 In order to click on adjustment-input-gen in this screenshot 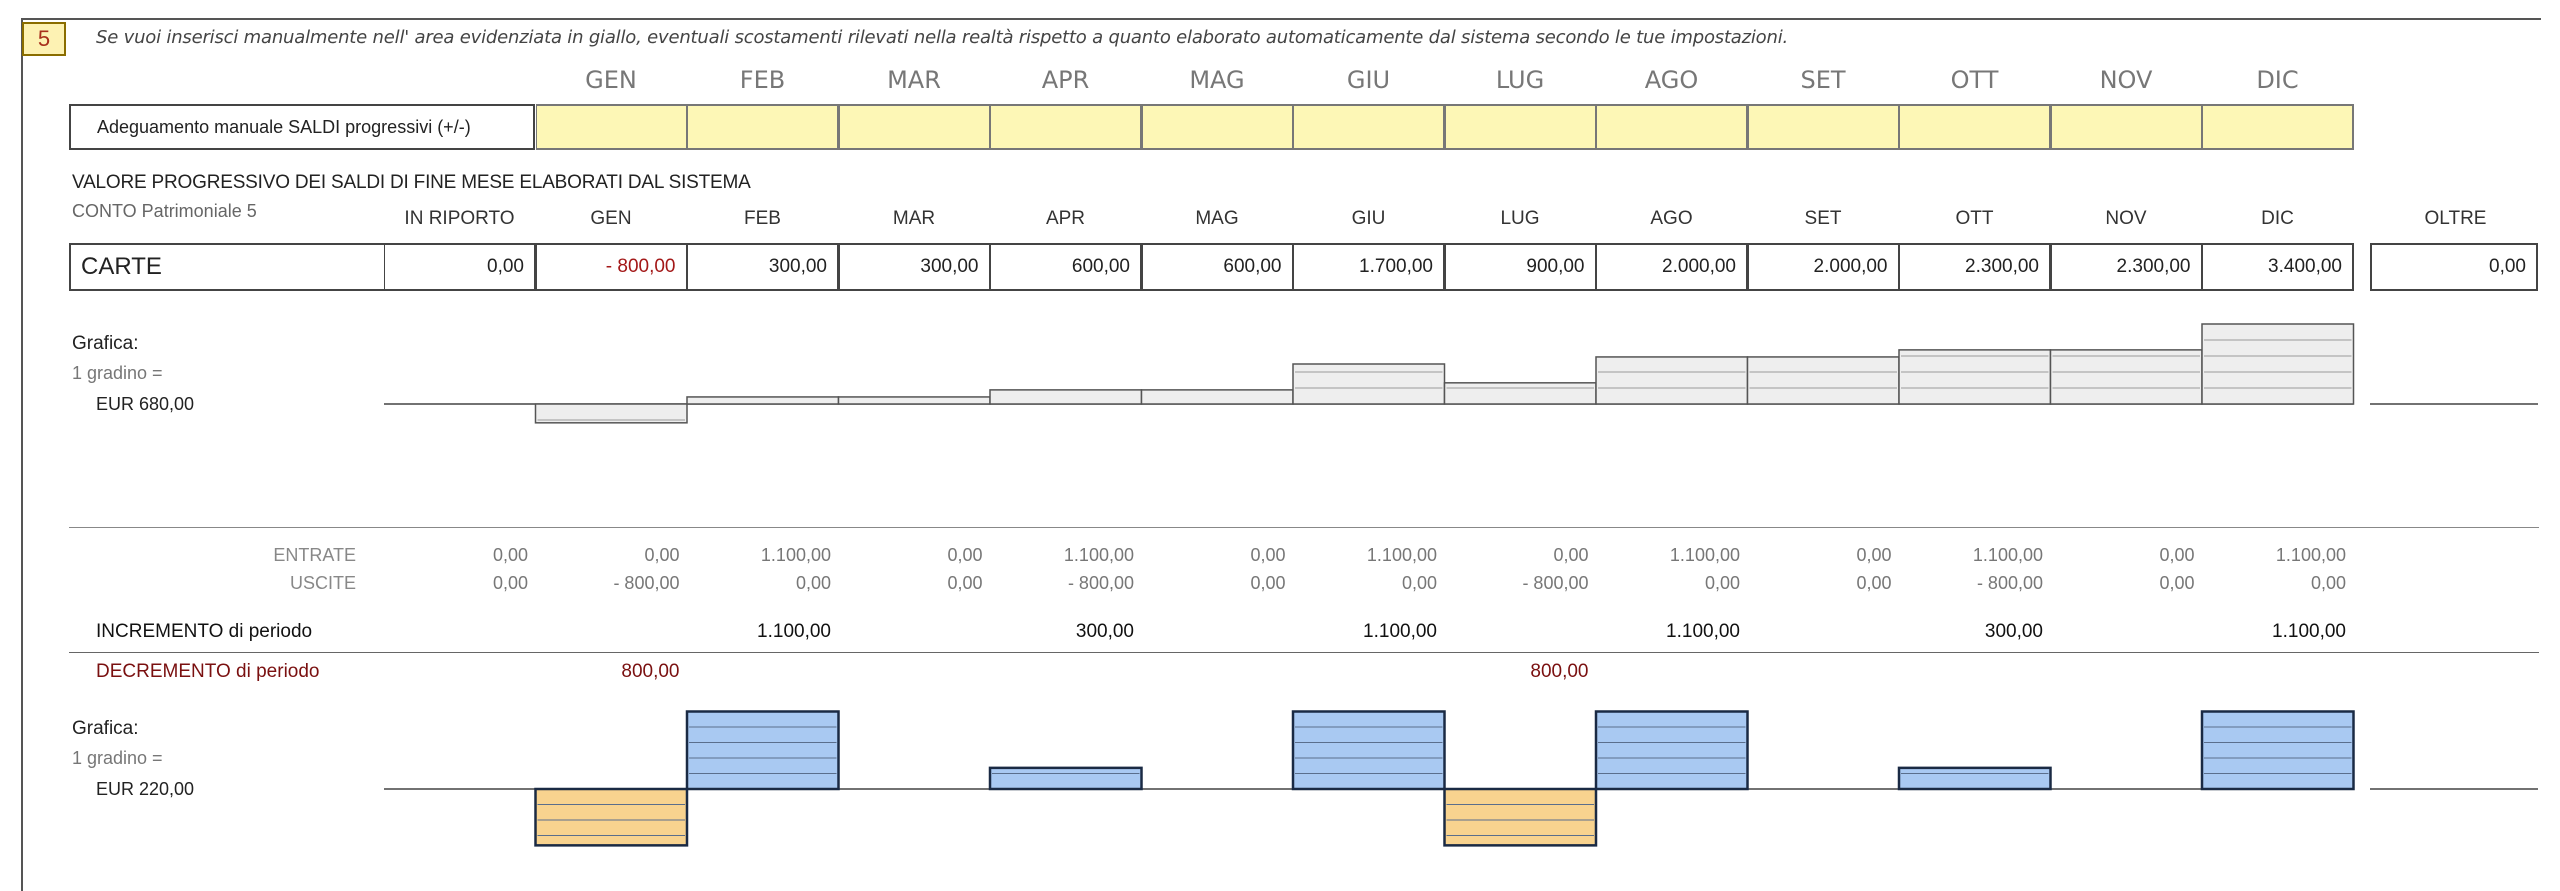, I will do `click(611, 127)`.